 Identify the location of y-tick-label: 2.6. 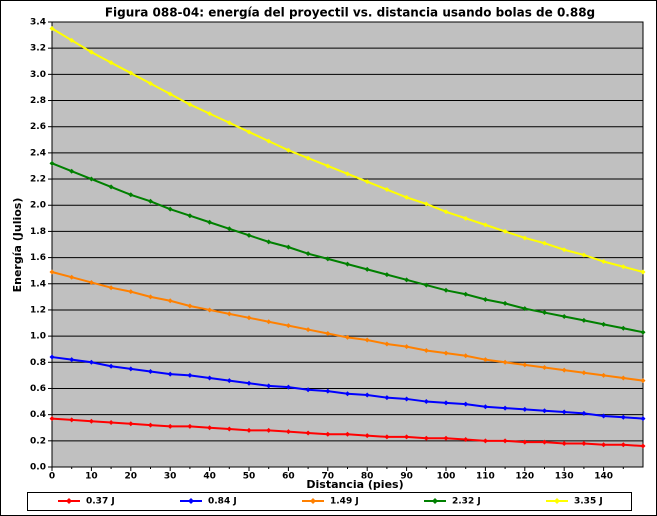
(38, 127).